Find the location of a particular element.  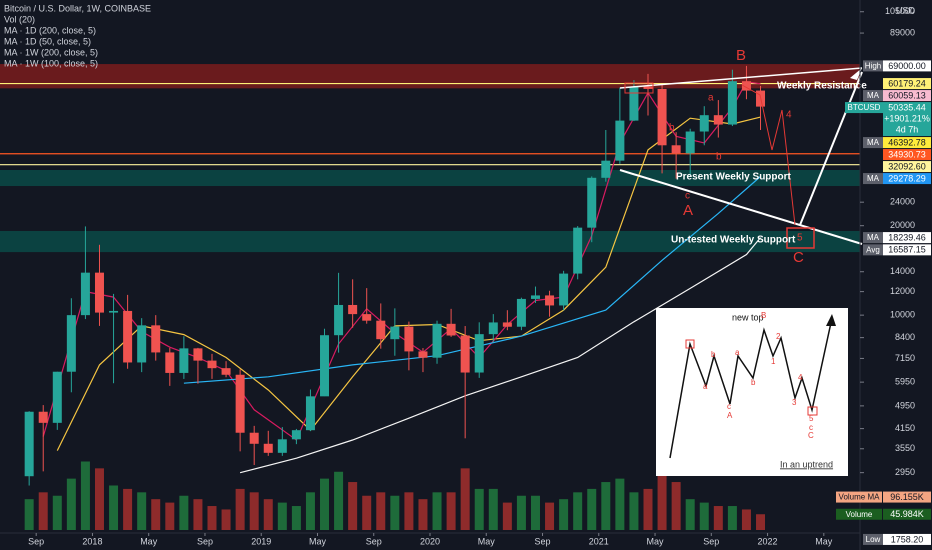

marker-tag: Volume MA is located at coordinates (860, 497).